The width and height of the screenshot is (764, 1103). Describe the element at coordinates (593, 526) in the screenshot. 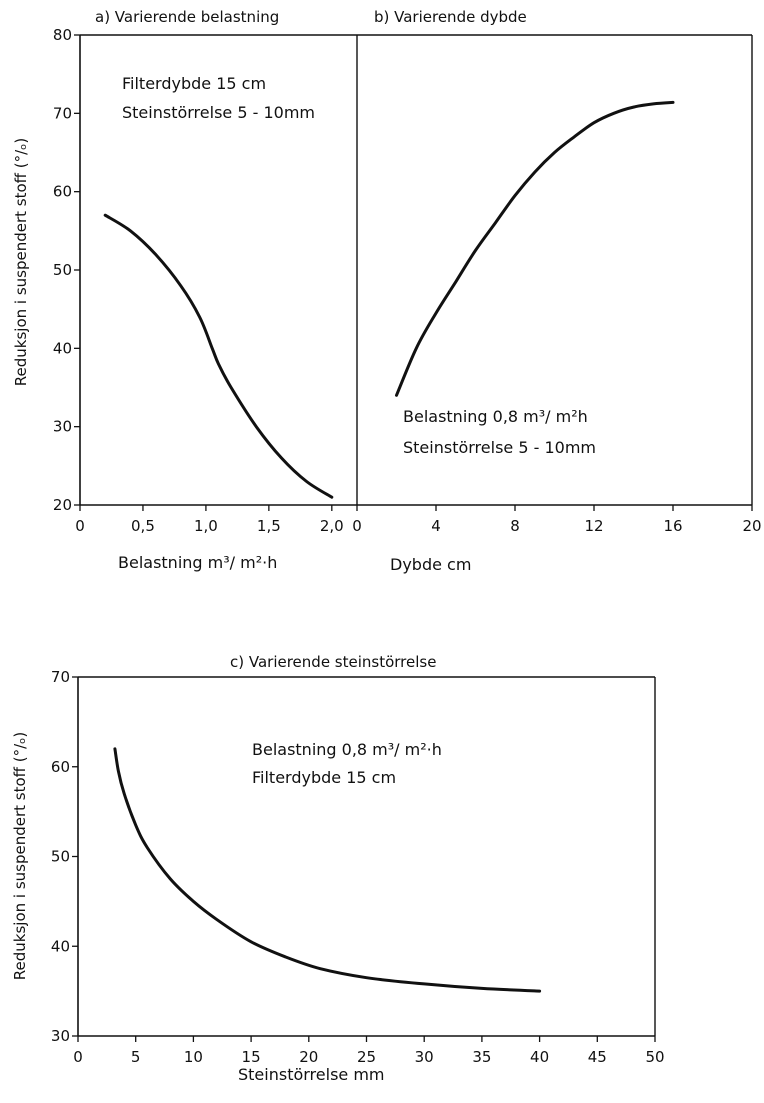

I see `chart-b-x-tick-label: 12` at that location.